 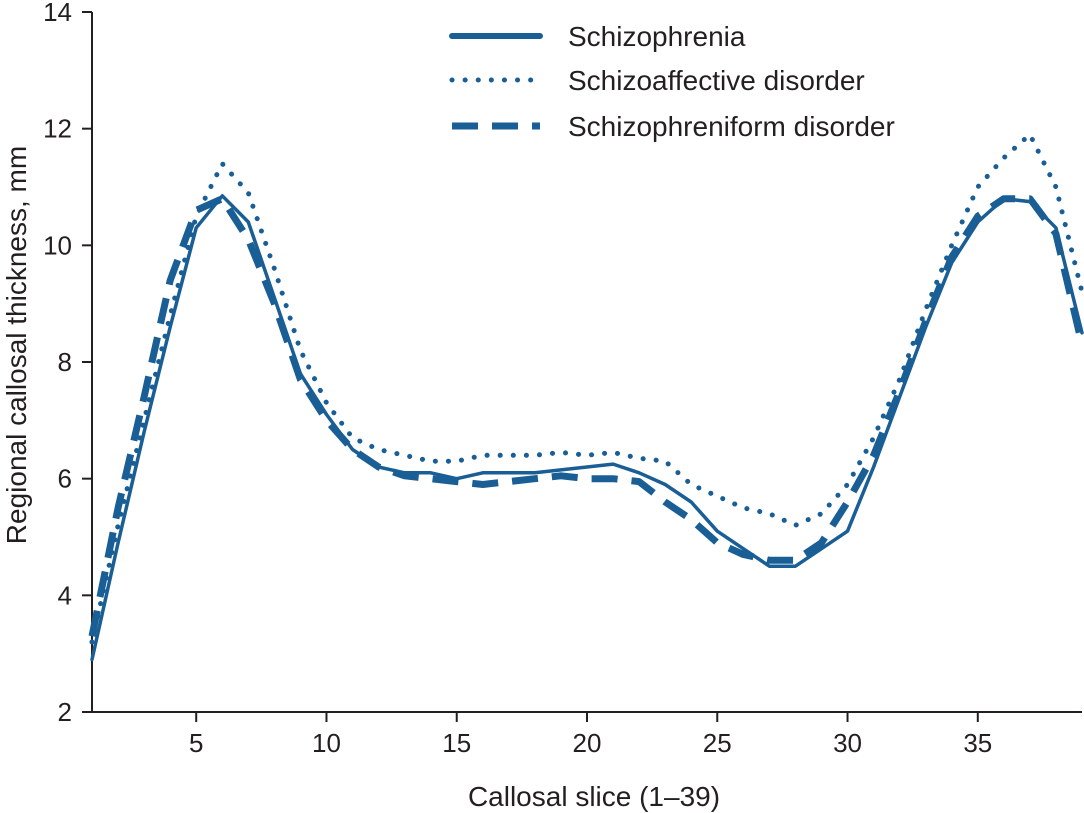 I want to click on legend-label: Schizophreniform disorder, so click(x=731, y=126).